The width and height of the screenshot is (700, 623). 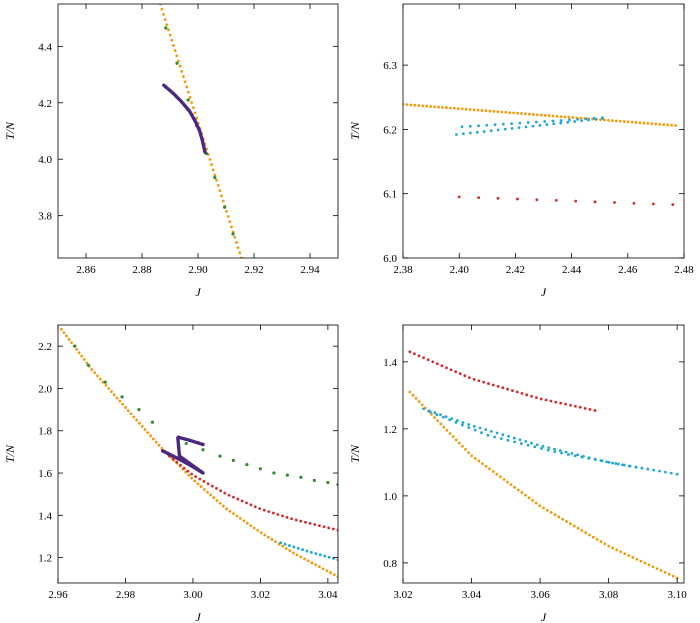 What do you see at coordinates (86, 270) in the screenshot?
I see `x-tick-label: 2.86` at bounding box center [86, 270].